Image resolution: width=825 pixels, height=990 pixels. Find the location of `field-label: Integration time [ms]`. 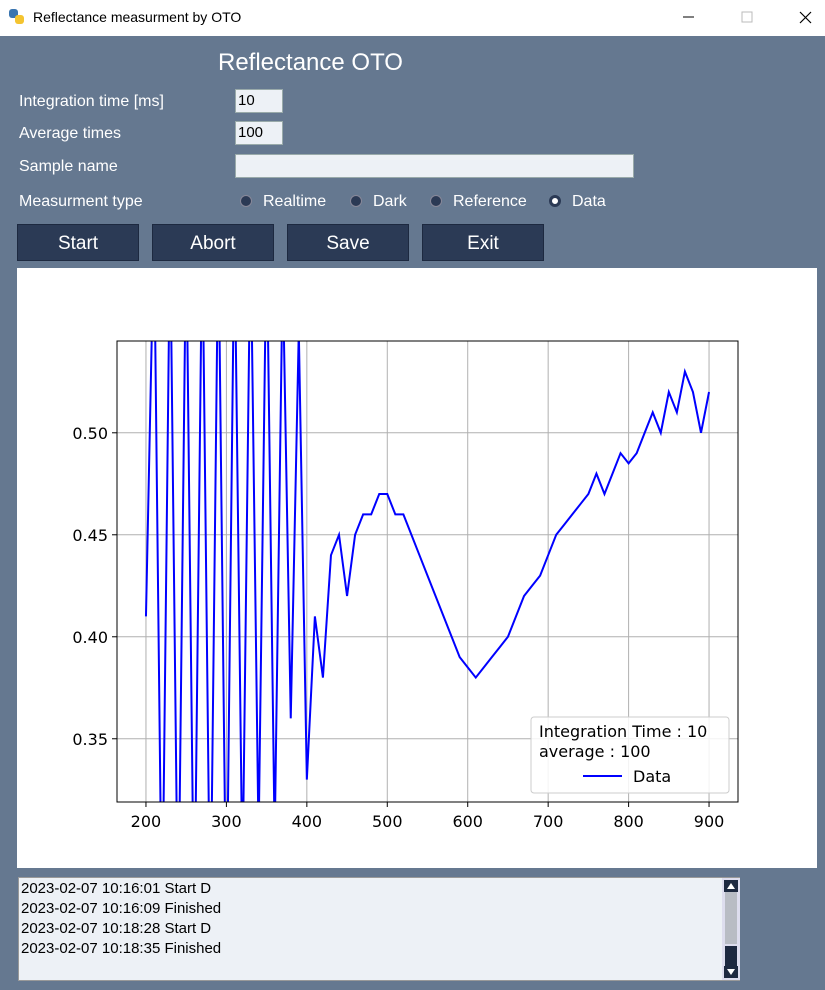

field-label: Integration time [ms] is located at coordinates (91, 101).